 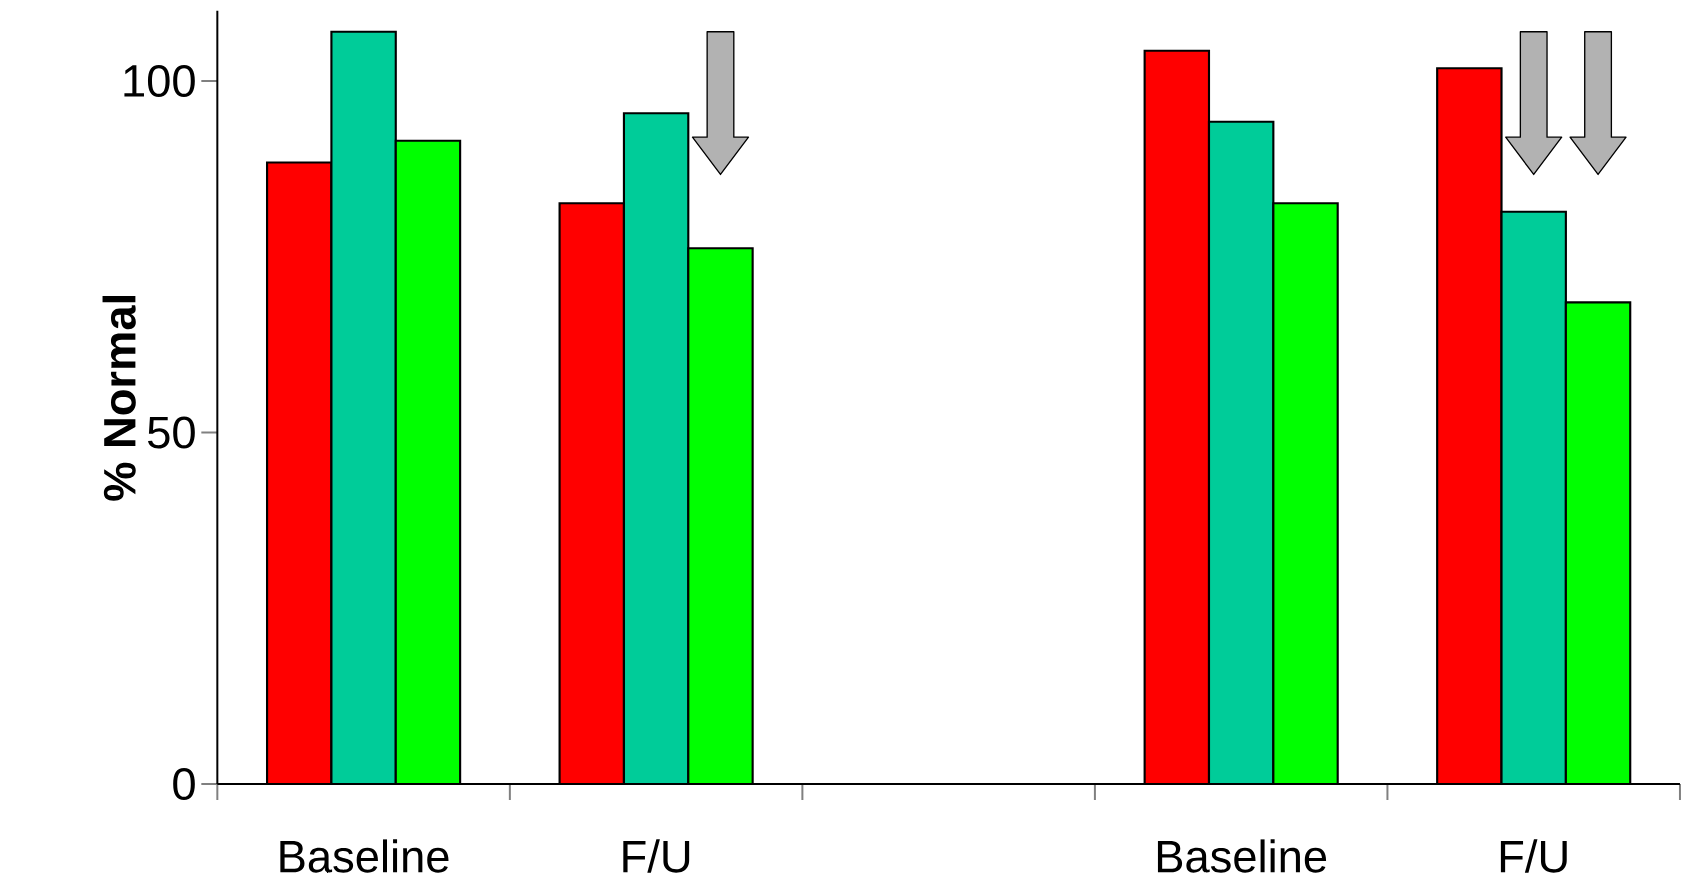 I want to click on y-tick-label: 50, so click(x=171, y=432).